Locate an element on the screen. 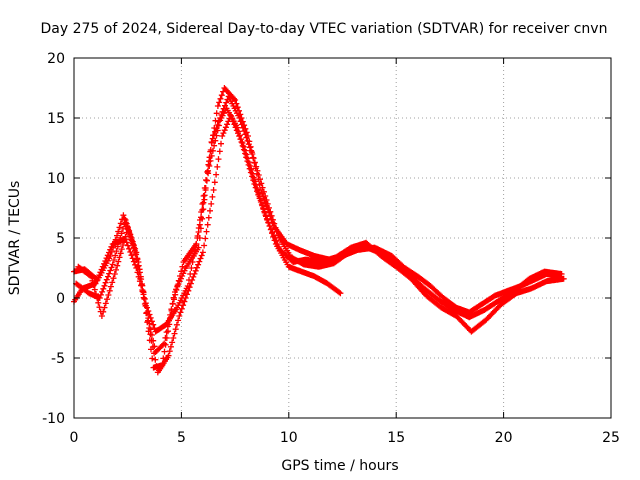  y-tick-label: -10 is located at coordinates (53, 419).